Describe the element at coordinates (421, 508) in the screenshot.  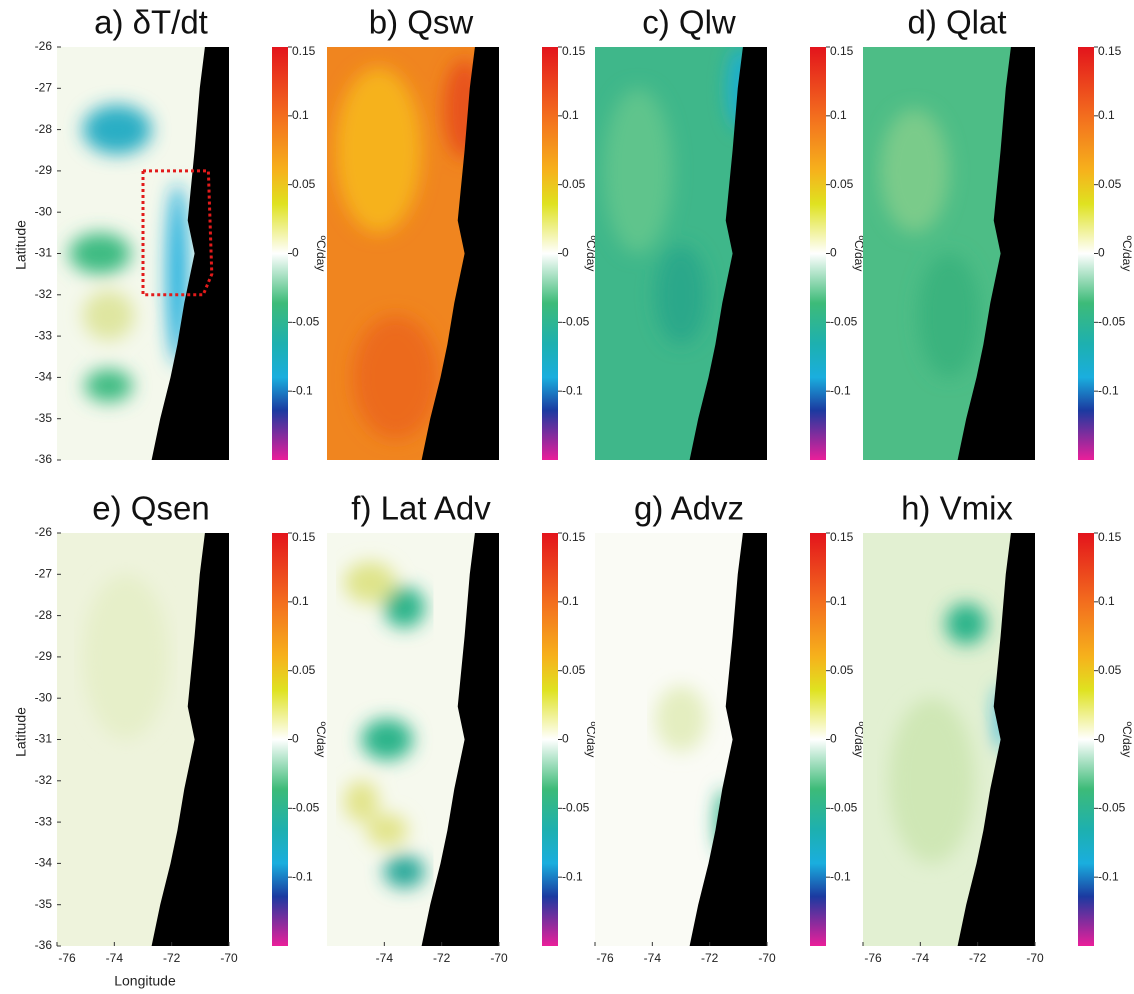
I see `panel-title: f) Lat Adv` at that location.